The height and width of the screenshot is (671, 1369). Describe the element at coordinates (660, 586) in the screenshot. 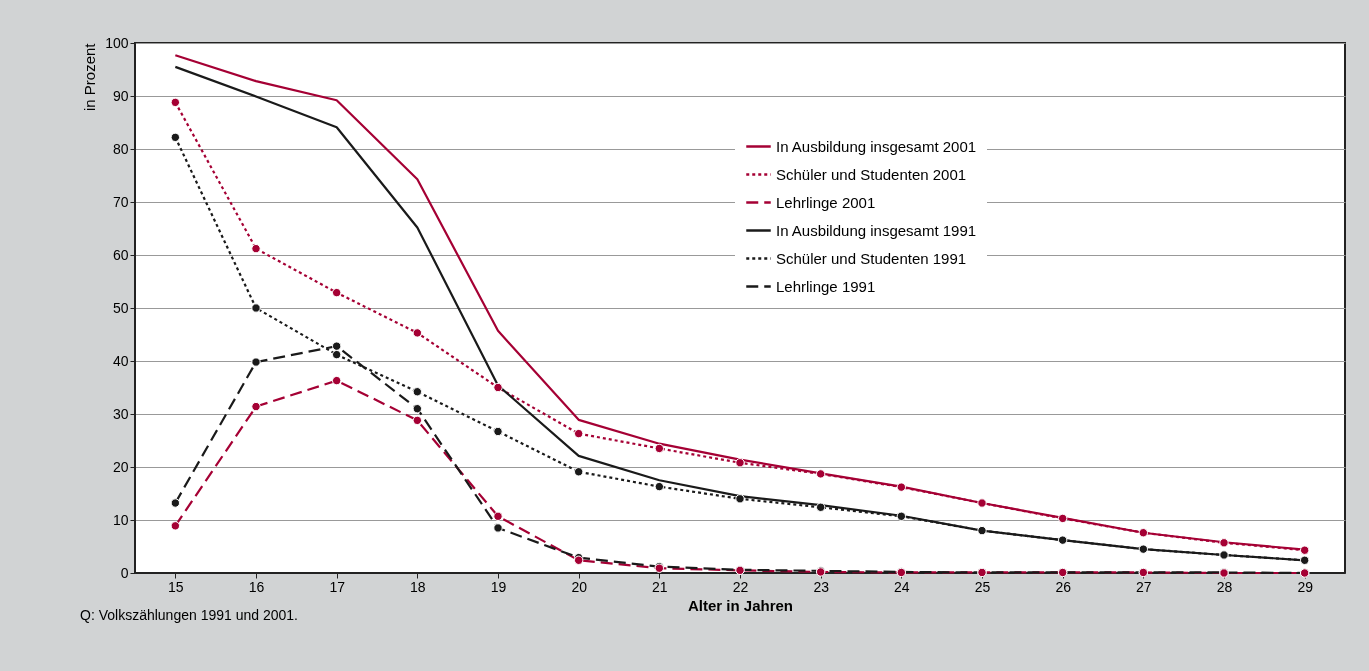

I see `x-tick-label: 21` at that location.